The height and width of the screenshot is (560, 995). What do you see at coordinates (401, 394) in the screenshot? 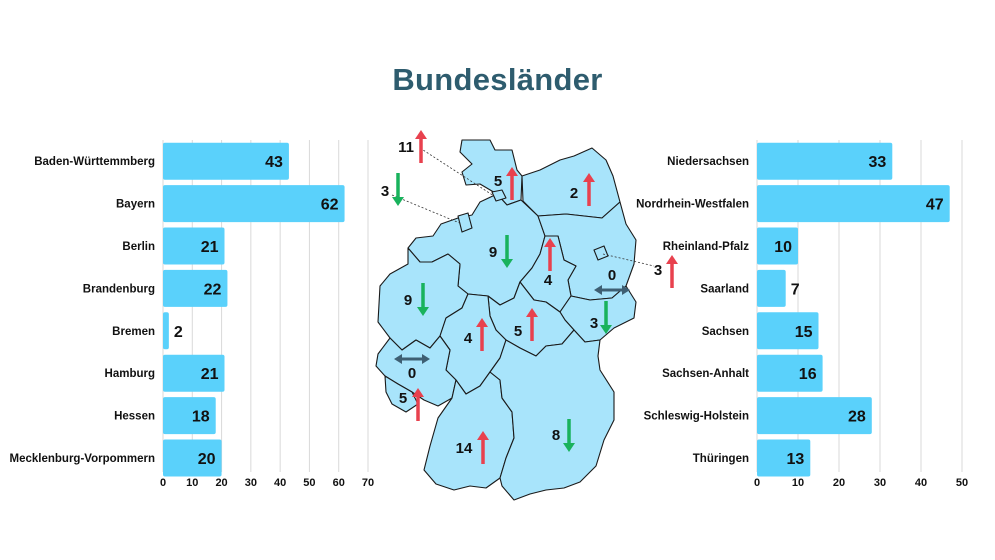
I see `map-state-saarland` at bounding box center [401, 394].